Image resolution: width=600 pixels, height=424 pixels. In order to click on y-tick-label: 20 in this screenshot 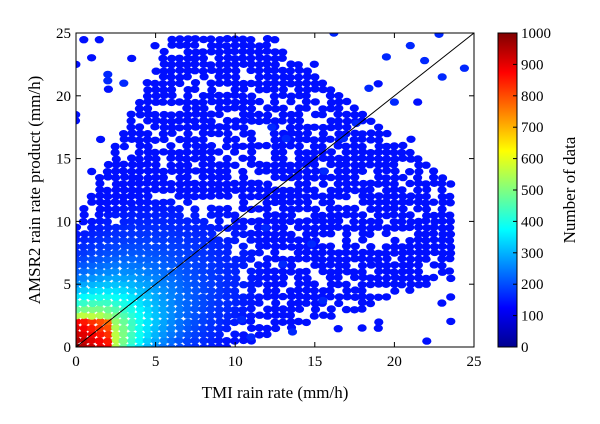, I will do `click(63, 97)`.